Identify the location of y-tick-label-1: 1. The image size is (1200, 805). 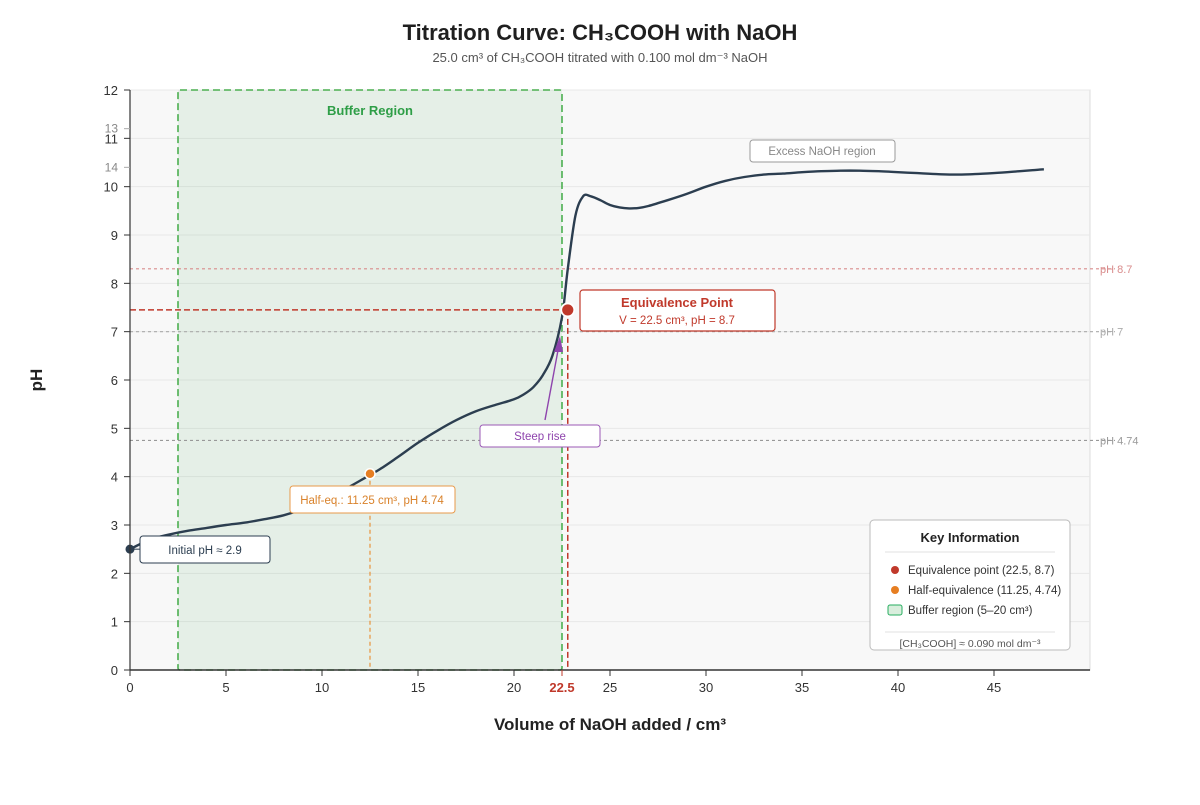
(114, 622).